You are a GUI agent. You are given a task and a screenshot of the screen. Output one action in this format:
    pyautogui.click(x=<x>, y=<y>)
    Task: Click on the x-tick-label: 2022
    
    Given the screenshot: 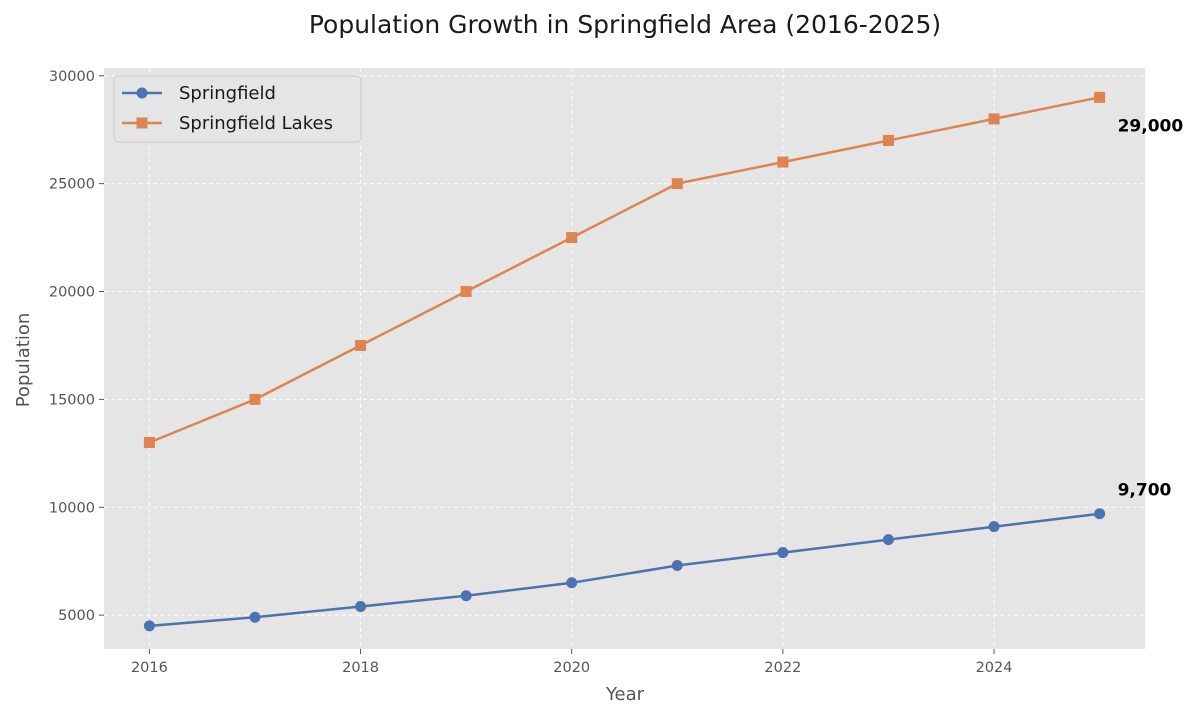 What is the action you would take?
    pyautogui.click(x=782, y=668)
    